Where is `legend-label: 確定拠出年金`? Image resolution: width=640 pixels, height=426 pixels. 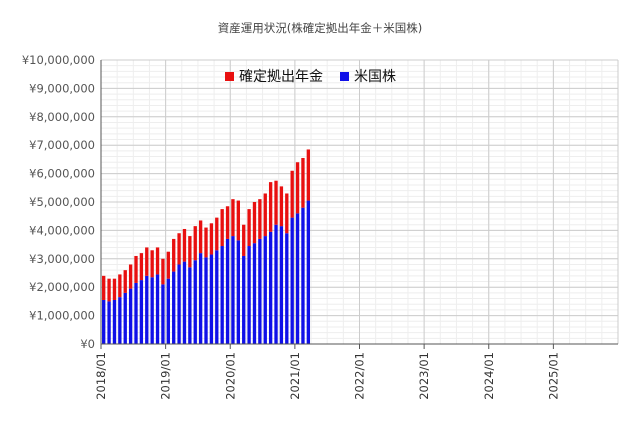
legend-label: 確定拠出年金 is located at coordinates (281, 77).